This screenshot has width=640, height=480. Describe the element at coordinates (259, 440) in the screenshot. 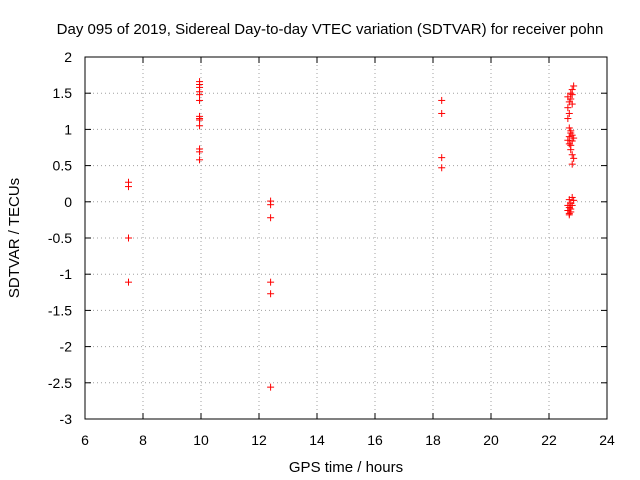

I see `x-tick-label: 12` at that location.